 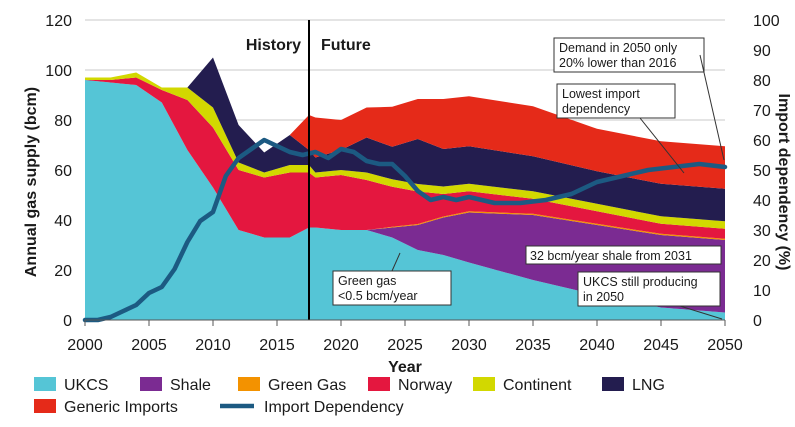 I want to click on annotation-text: 32 bcm/year shale from 2031, so click(x=611, y=256).